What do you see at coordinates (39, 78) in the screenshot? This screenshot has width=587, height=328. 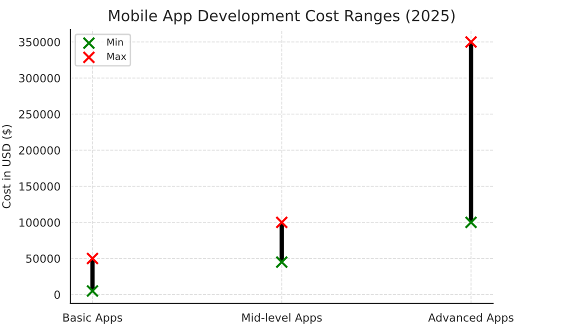 I see `y-tick-label: 300000` at bounding box center [39, 78].